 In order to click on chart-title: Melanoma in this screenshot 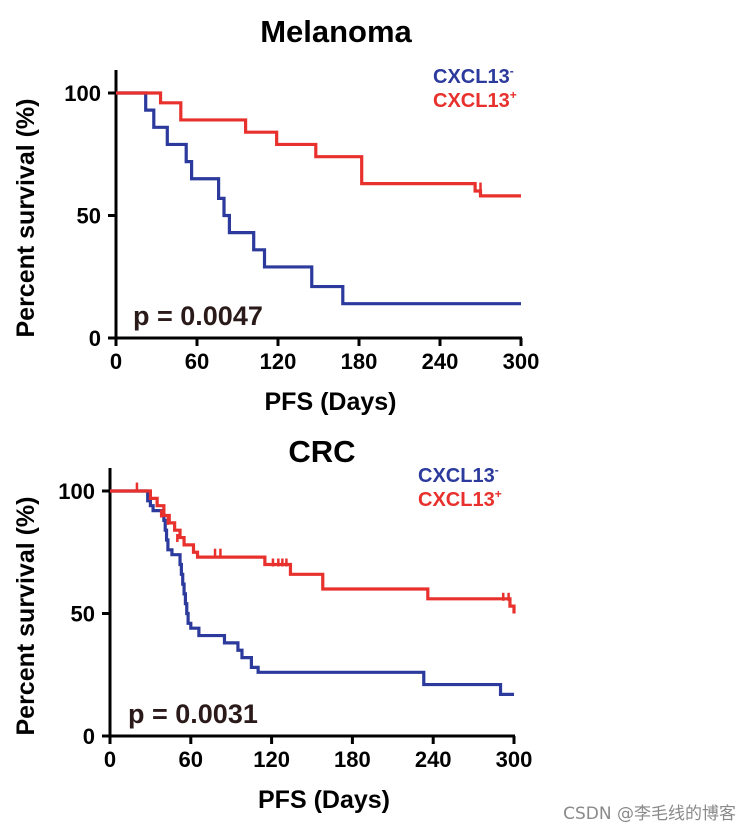, I will do `click(336, 31)`.